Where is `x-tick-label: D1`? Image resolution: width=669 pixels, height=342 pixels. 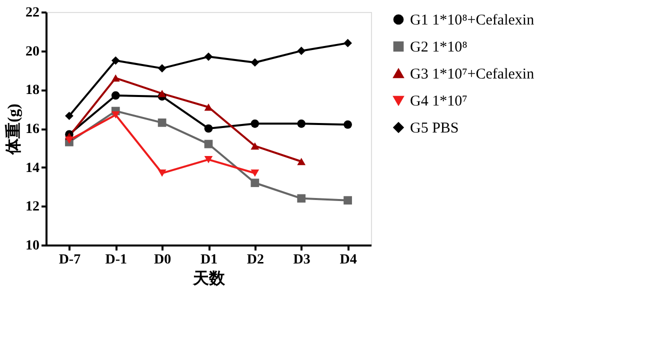
x-tick-label: D1 is located at coordinates (209, 260).